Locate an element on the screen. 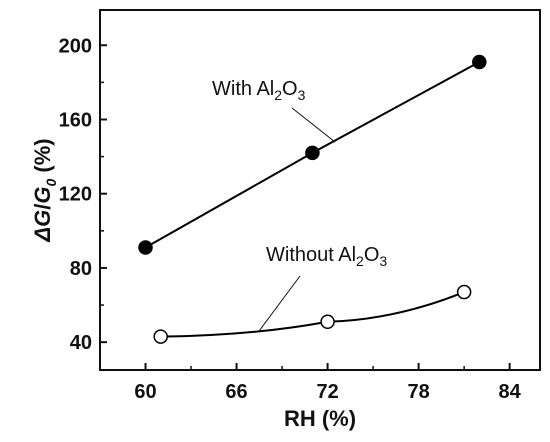 This screenshot has width=550, height=442. y-axis-title-slash: / is located at coordinates (42, 207).